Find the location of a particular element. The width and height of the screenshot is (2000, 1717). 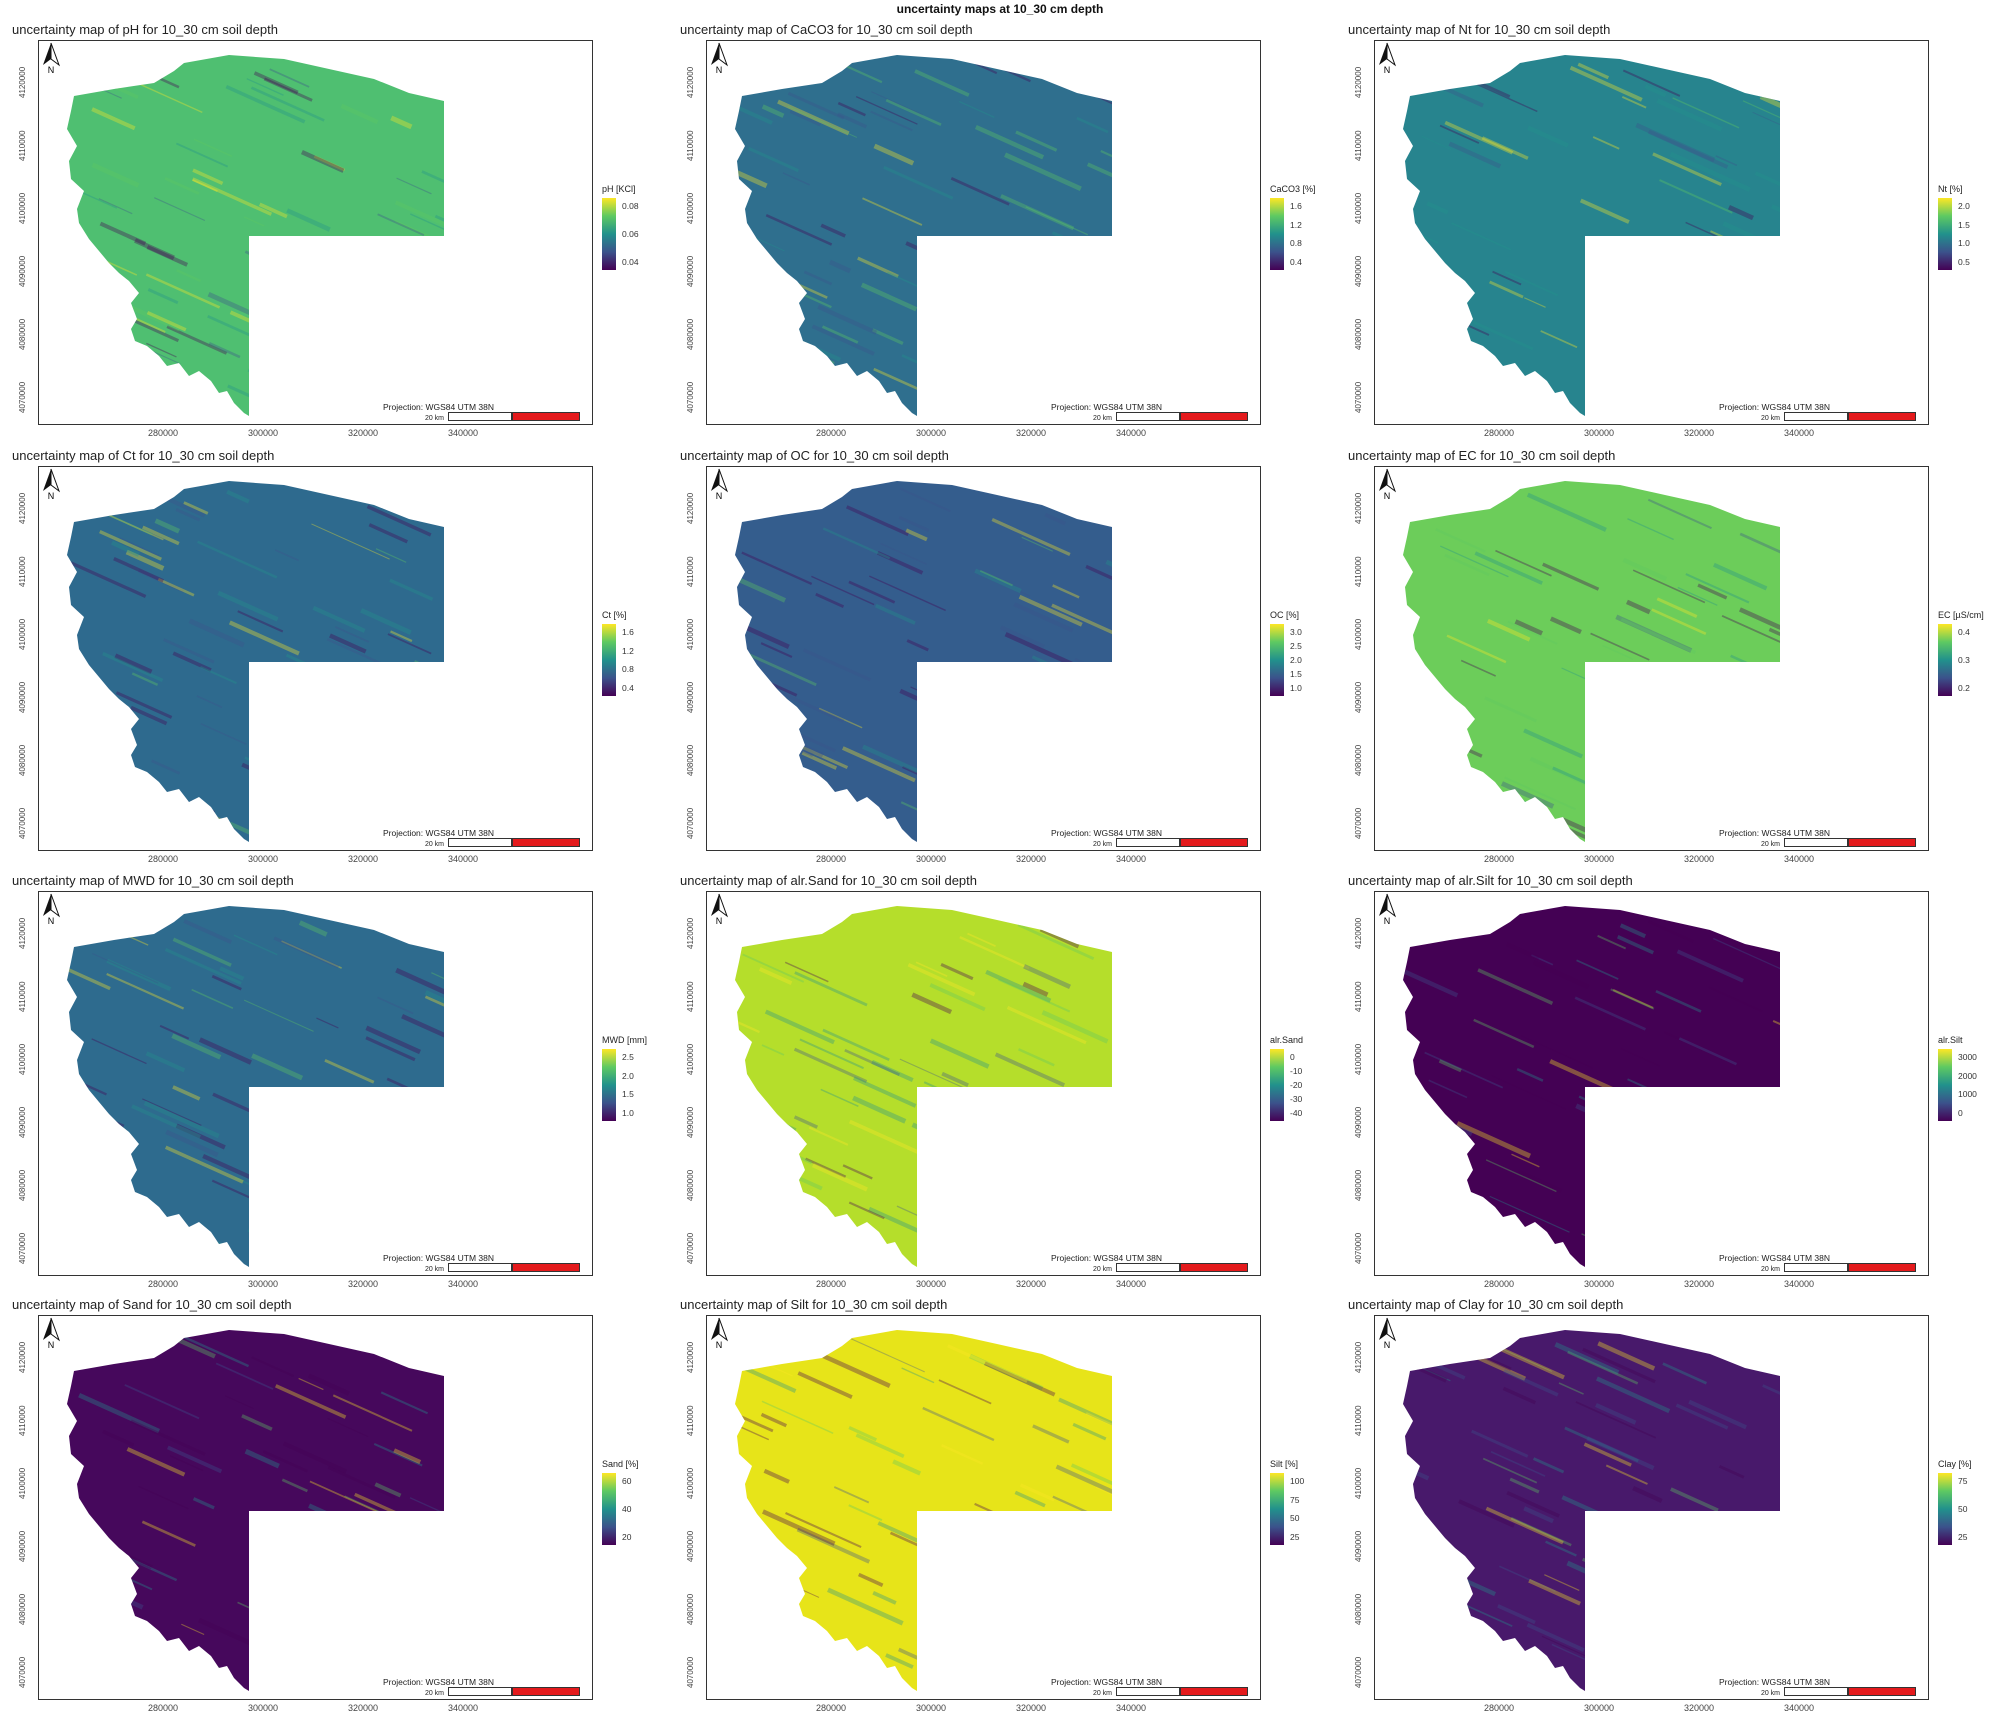

y-tick-label: 4100000 is located at coordinates (22, 1059).